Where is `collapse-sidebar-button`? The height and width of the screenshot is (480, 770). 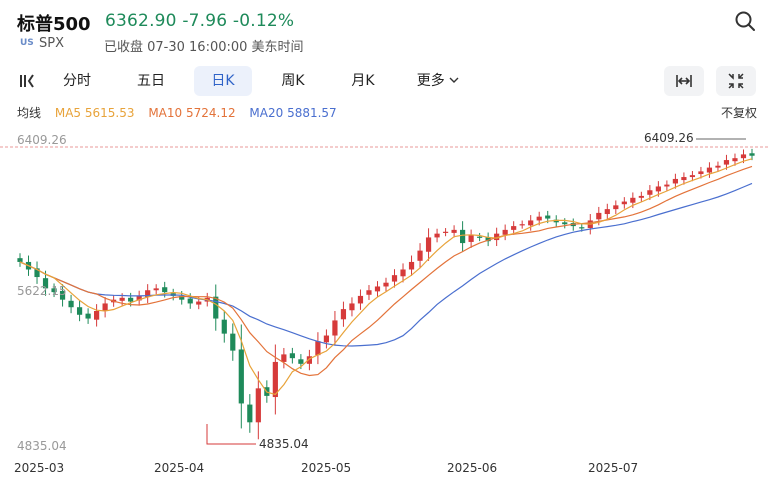
collapse-sidebar-button is located at coordinates (27, 81).